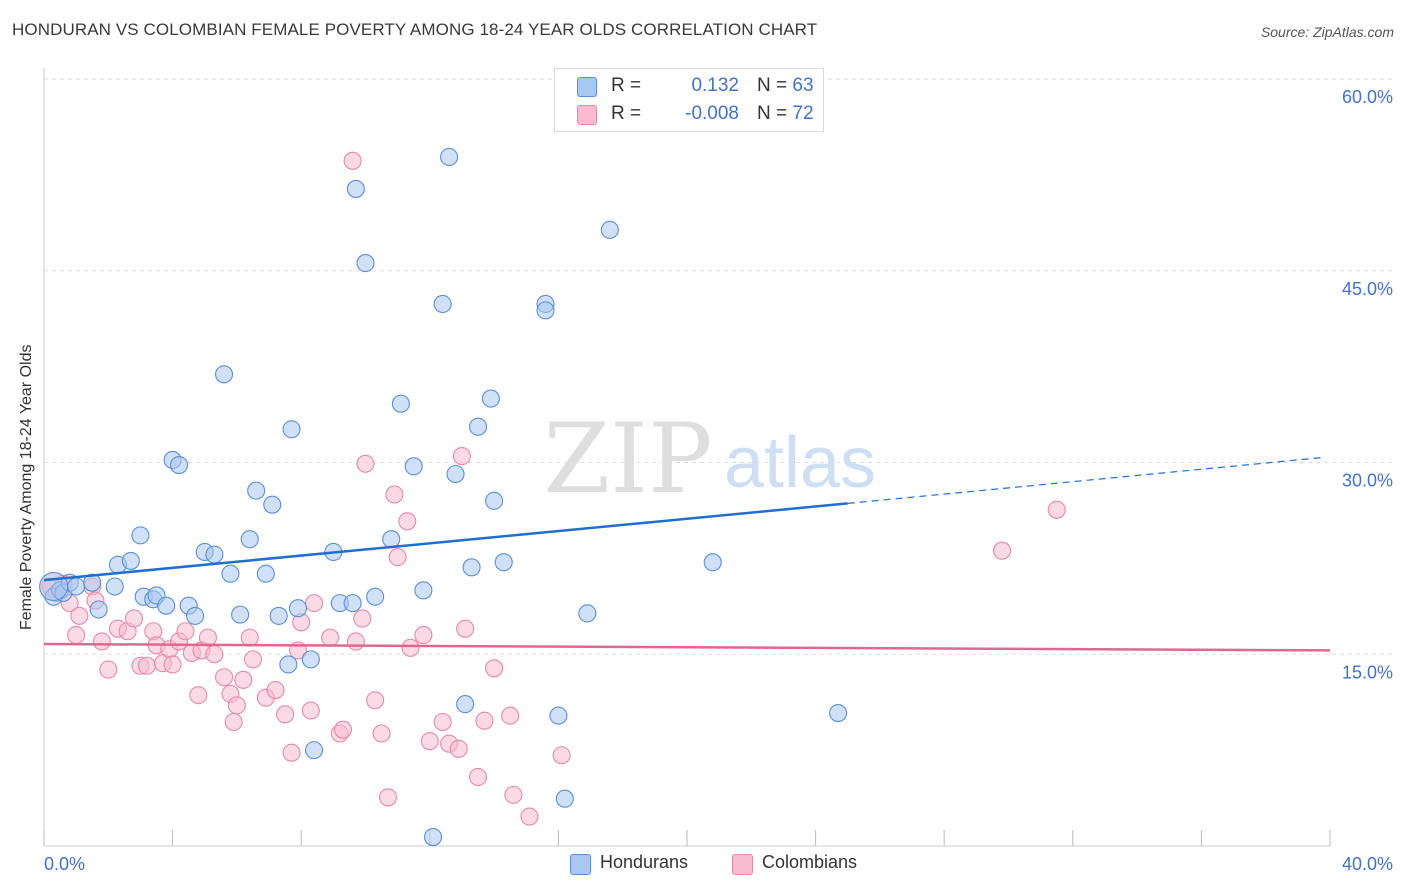 The width and height of the screenshot is (1406, 892). Describe the element at coordinates (803, 113) in the screenshot. I see `legend-n-value: 72` at that location.